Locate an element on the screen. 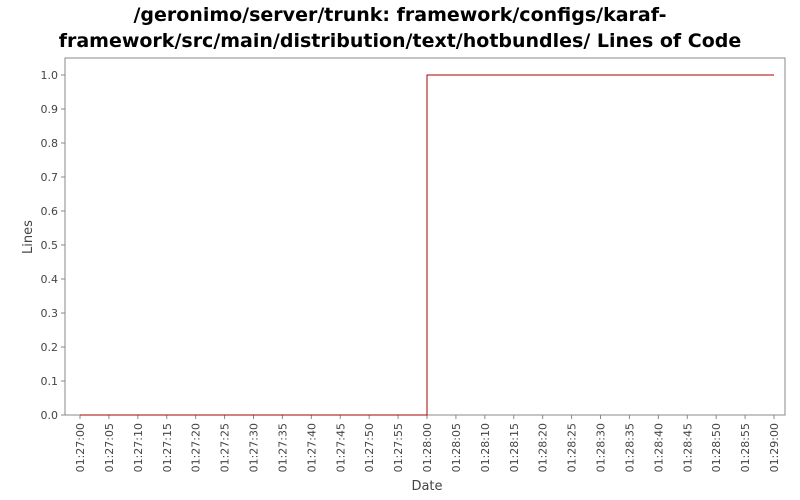  y-tick-label: 0.8 is located at coordinates (50, 143).